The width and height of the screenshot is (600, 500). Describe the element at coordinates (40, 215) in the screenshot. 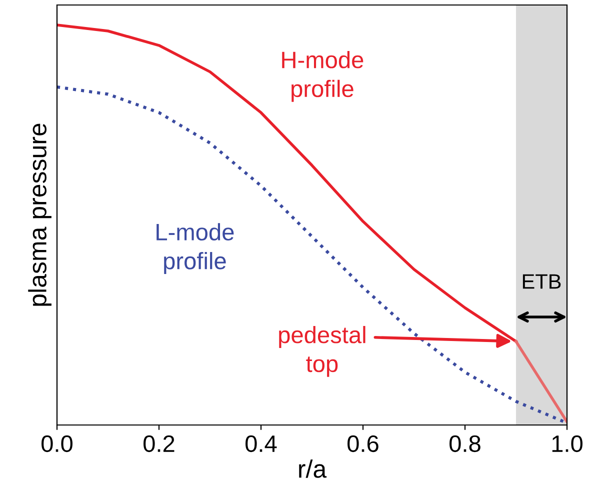

I see `y-axis-title: plasma pressure` at that location.